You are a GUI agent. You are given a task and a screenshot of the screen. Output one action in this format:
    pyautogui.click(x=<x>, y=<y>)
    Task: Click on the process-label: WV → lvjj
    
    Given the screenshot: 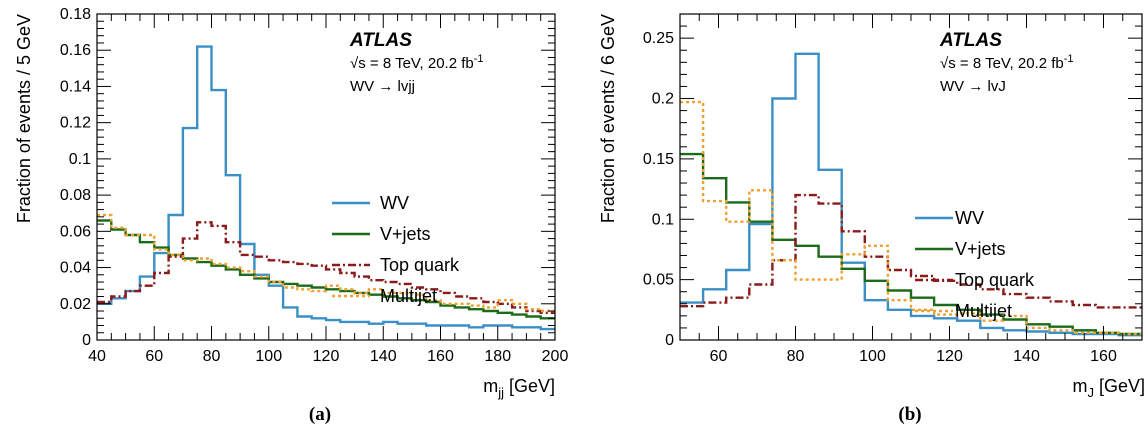 What is the action you would take?
    pyautogui.click(x=382, y=86)
    